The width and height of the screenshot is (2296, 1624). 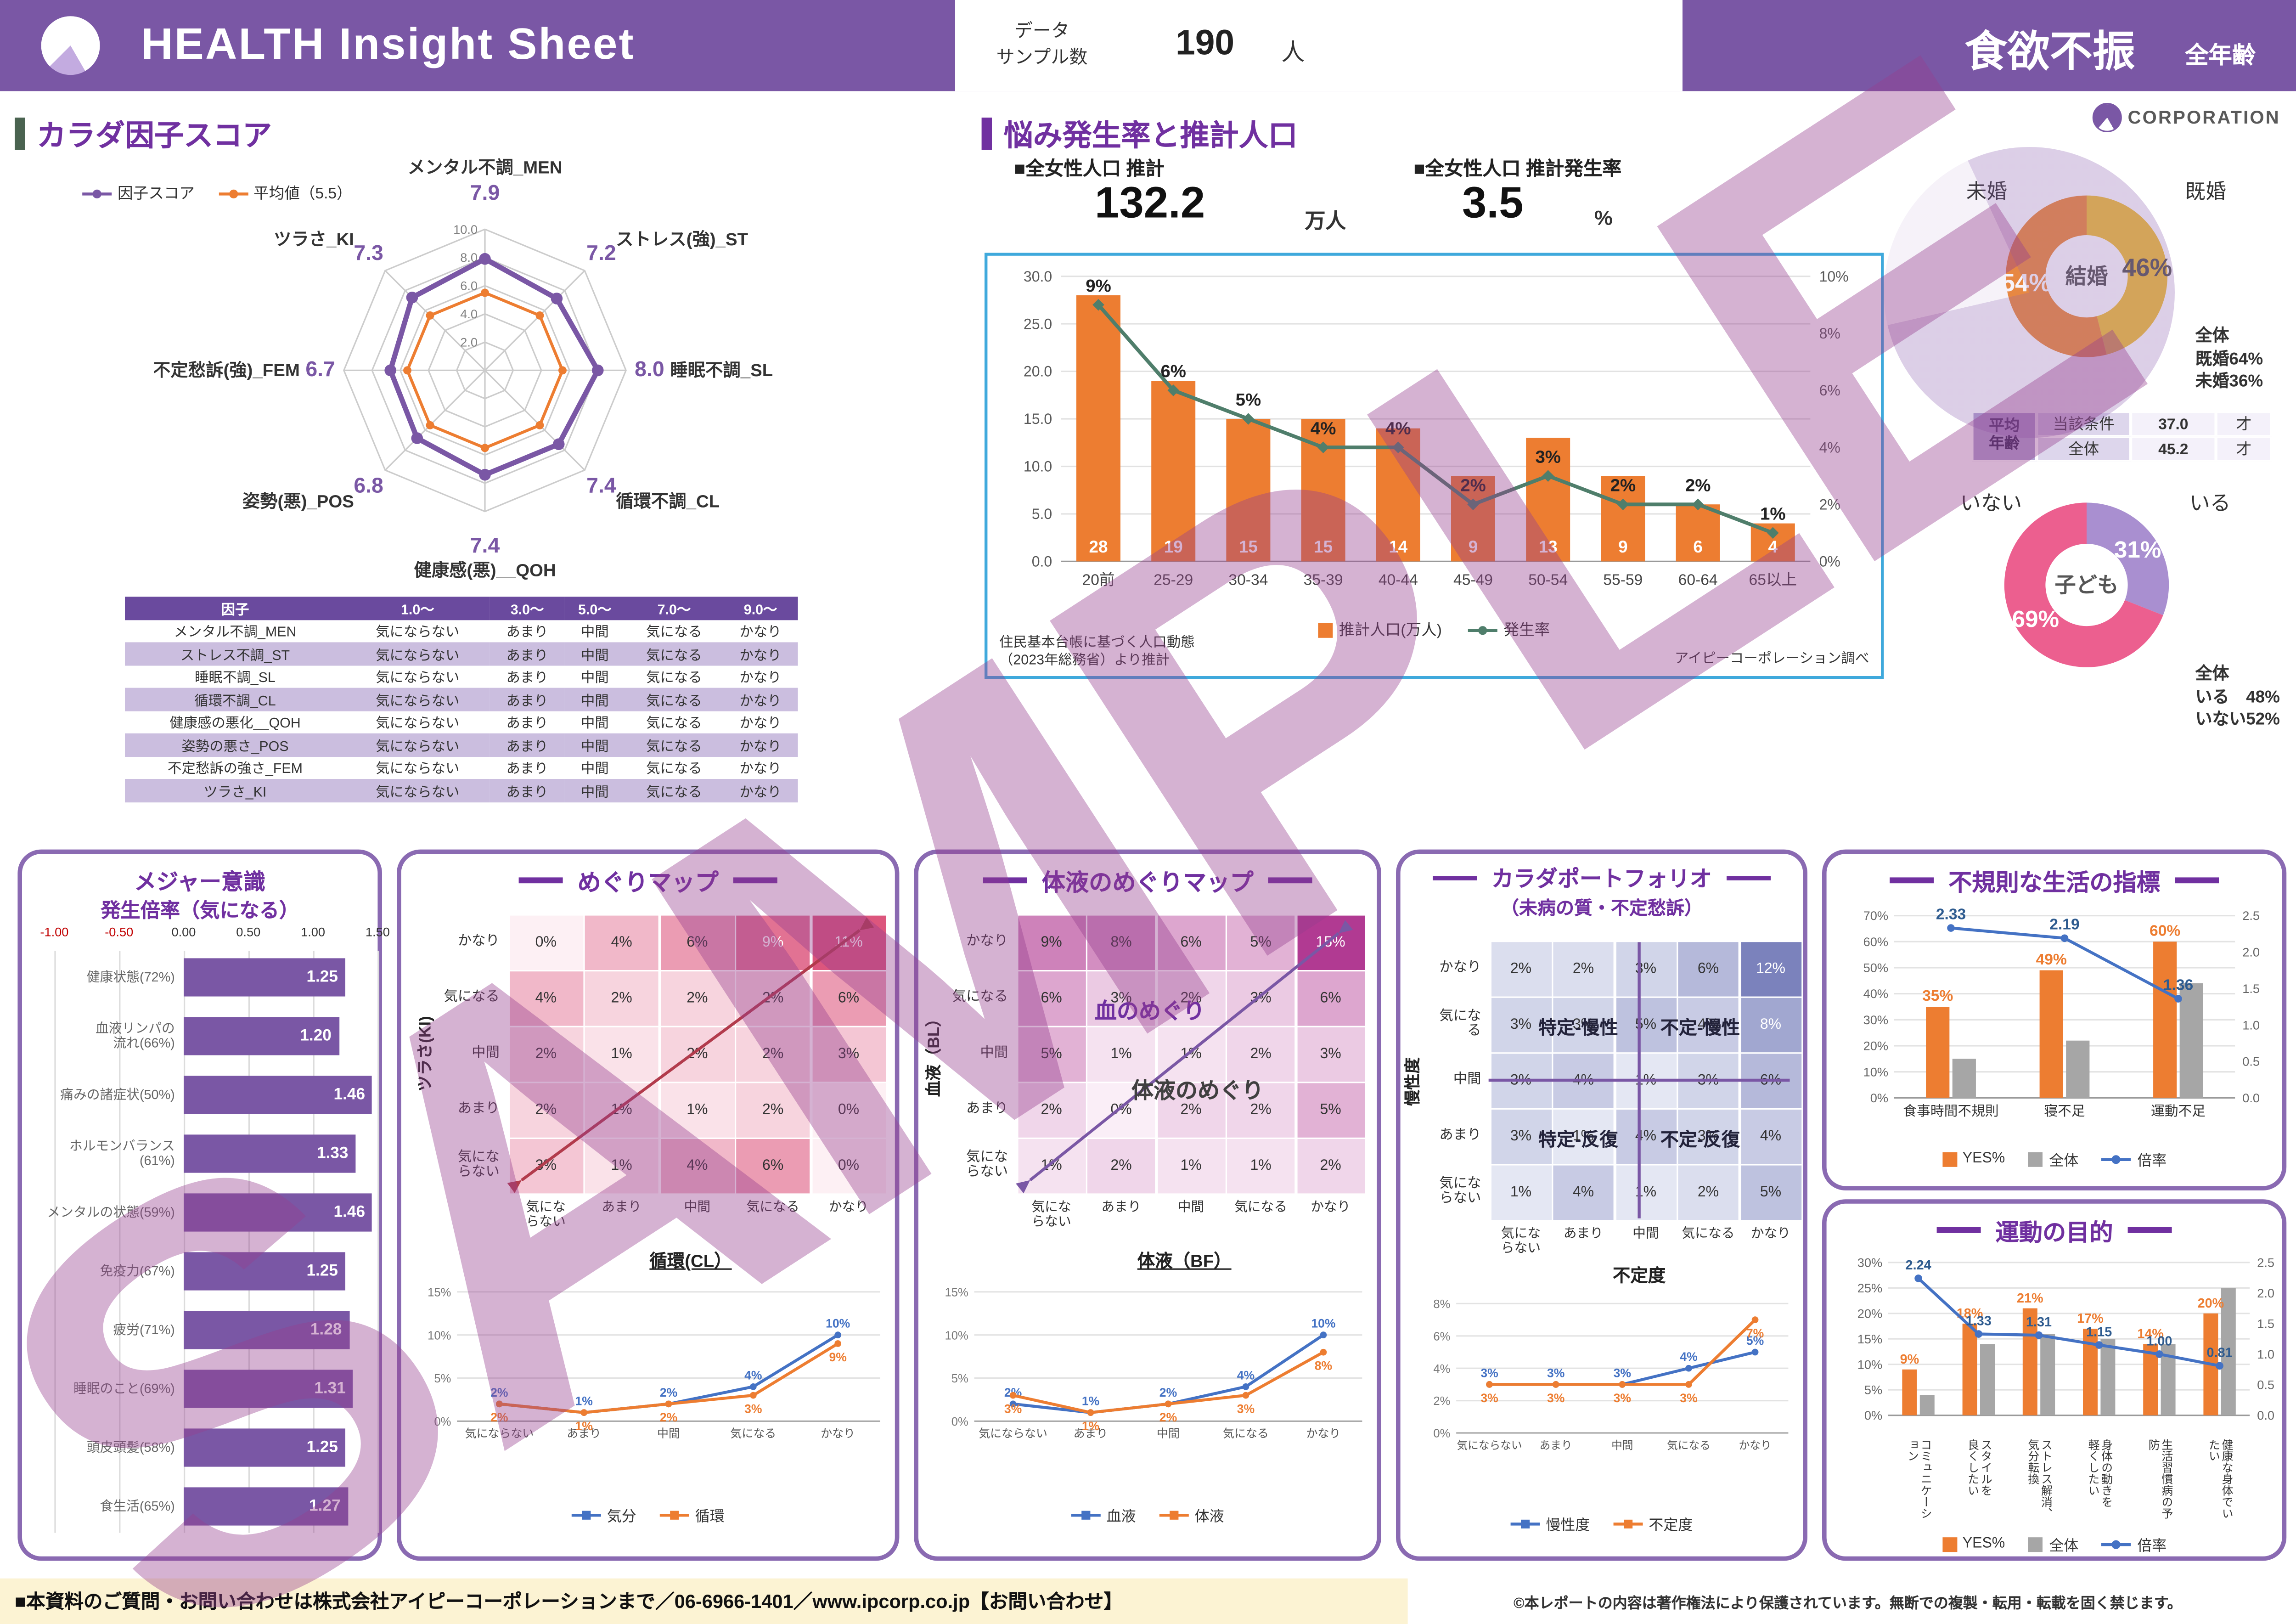 I want to click on point-value-label: 3%, so click(x=1489, y=1373).